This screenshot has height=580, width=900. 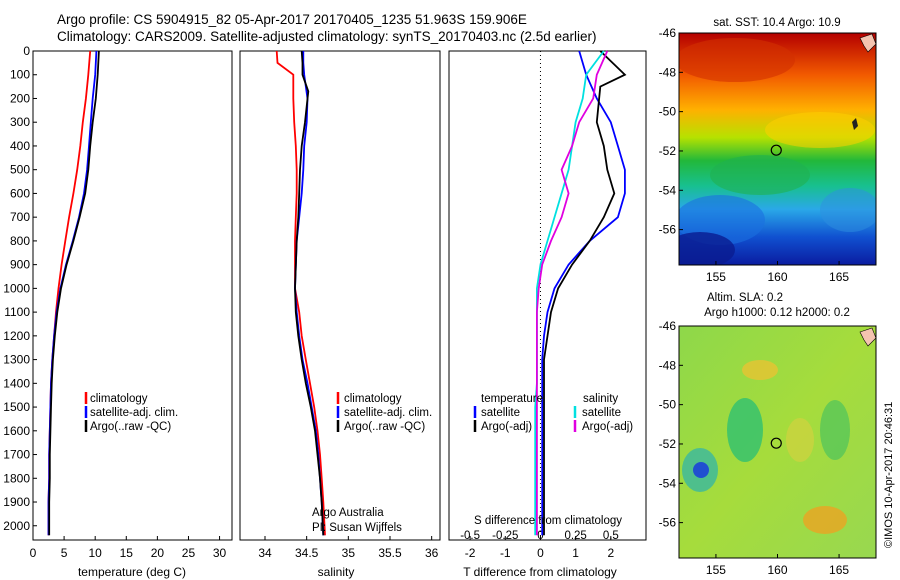 What do you see at coordinates (20, 241) in the screenshot?
I see `depth-tick-label: 800` at bounding box center [20, 241].